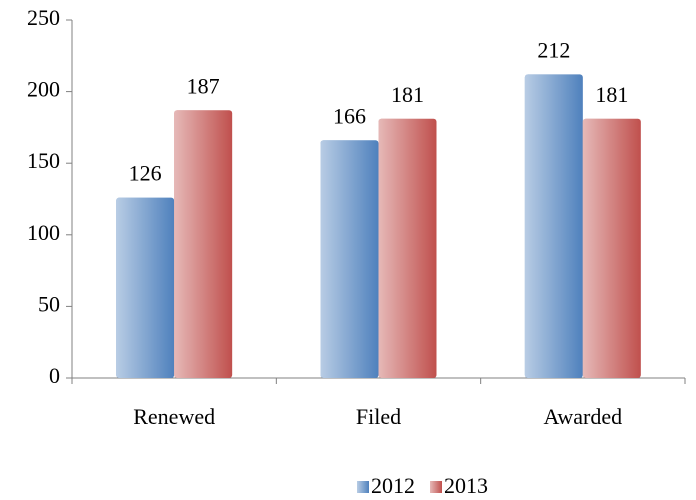 The width and height of the screenshot is (696, 500). What do you see at coordinates (583, 416) in the screenshot?
I see `x-tick-label: Awarded` at bounding box center [583, 416].